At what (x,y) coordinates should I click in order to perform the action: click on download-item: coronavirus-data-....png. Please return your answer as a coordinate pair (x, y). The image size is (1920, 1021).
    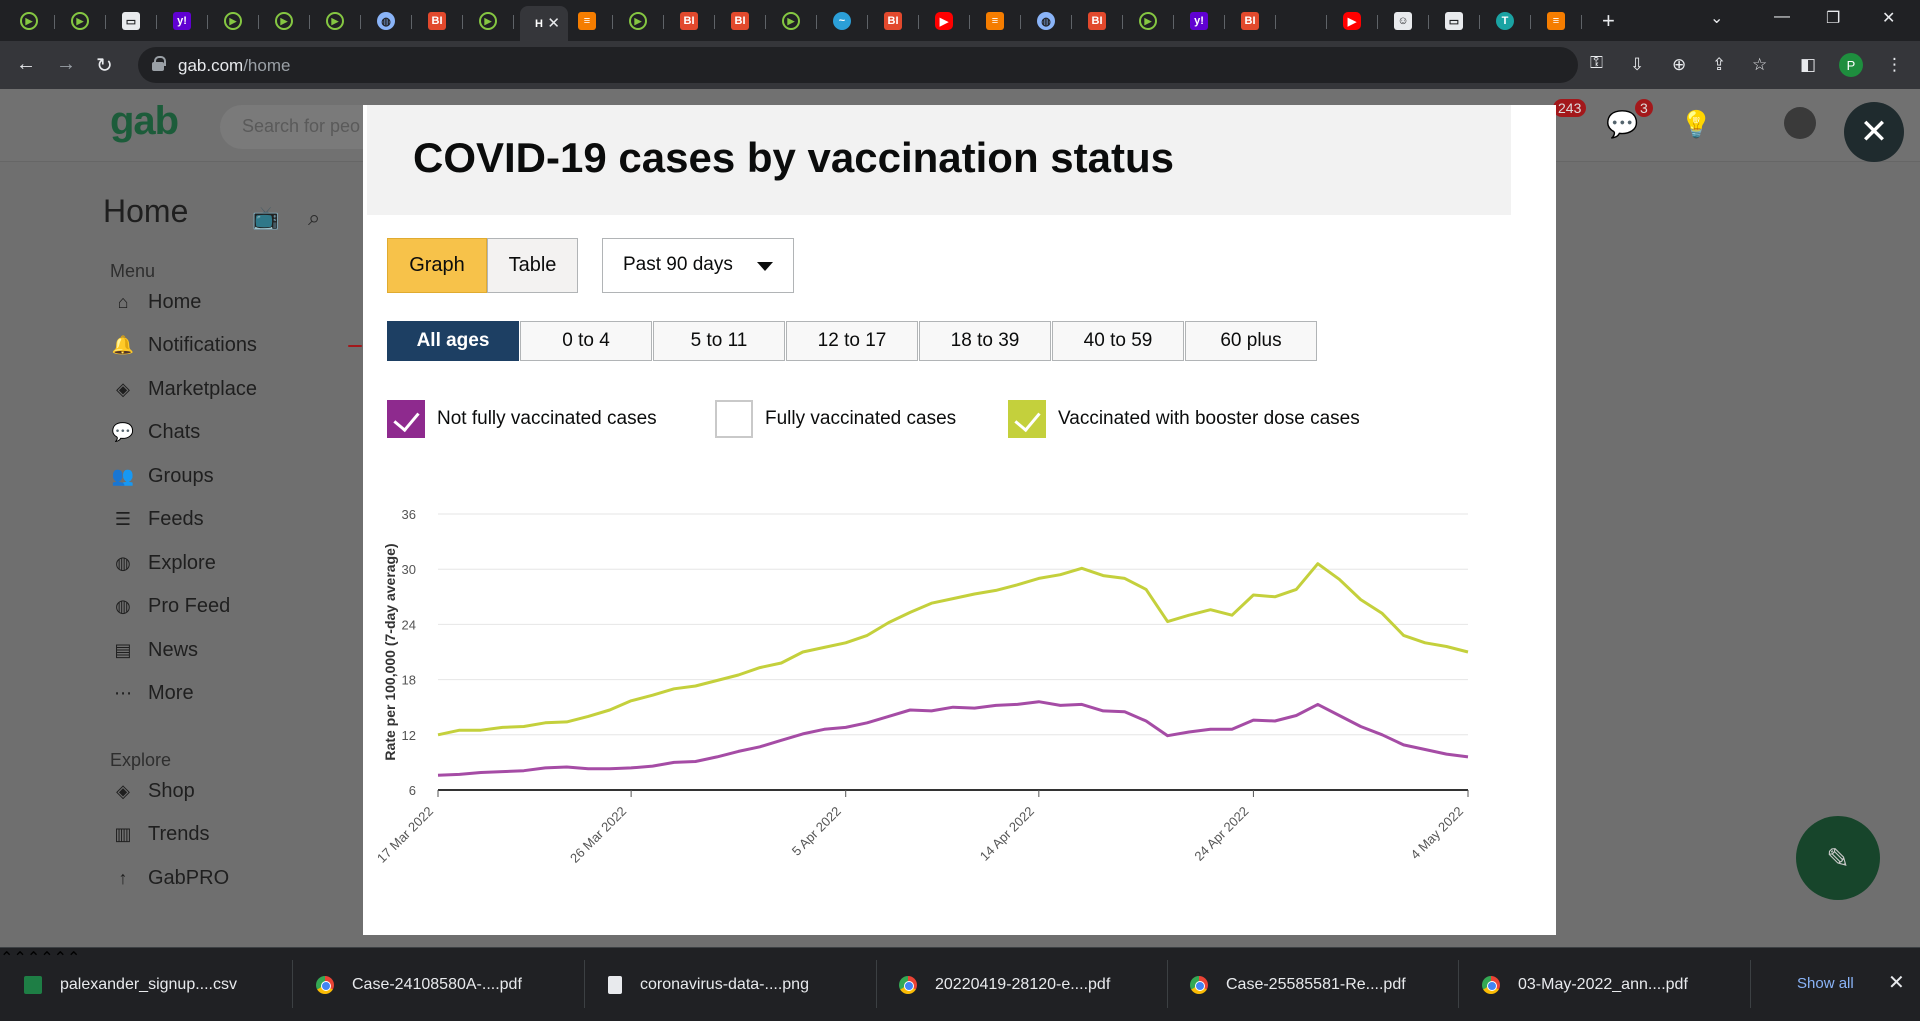
    Looking at the image, I should click on (708, 984).